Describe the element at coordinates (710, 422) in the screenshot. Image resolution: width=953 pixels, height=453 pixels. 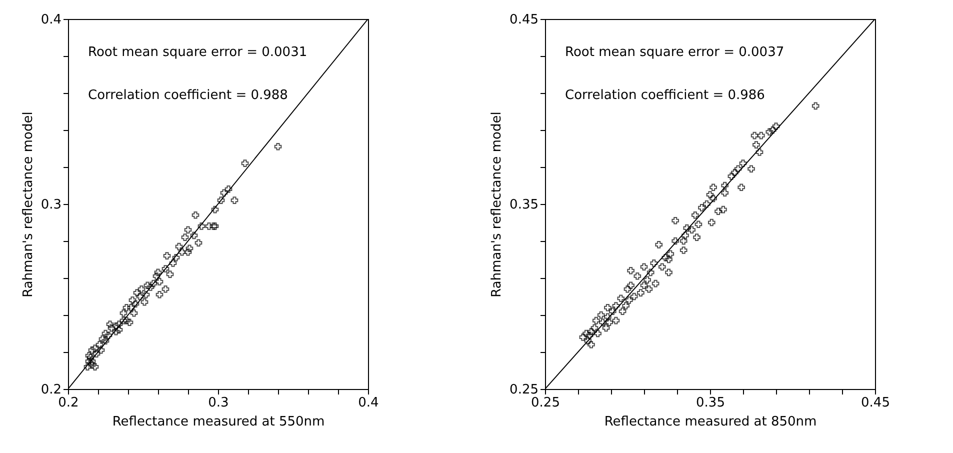
I see `x-axis-title: Reflectance measured at 850nm` at that location.